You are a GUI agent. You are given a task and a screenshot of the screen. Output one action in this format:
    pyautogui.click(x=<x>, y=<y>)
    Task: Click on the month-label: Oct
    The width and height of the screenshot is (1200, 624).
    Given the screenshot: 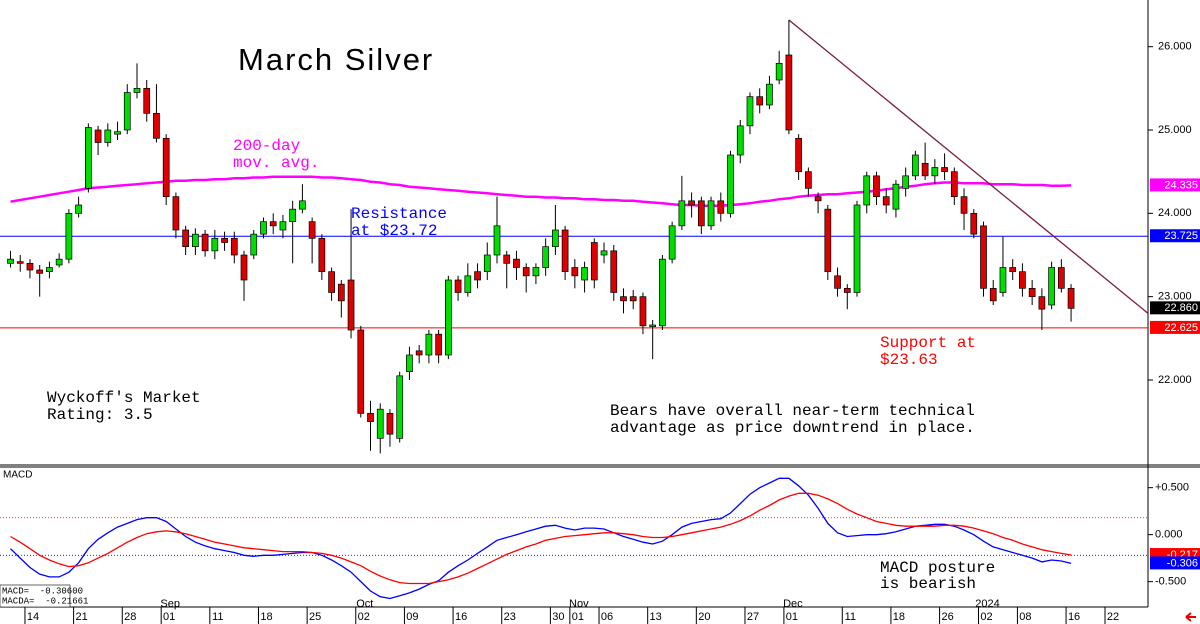 What is the action you would take?
    pyautogui.click(x=364, y=604)
    